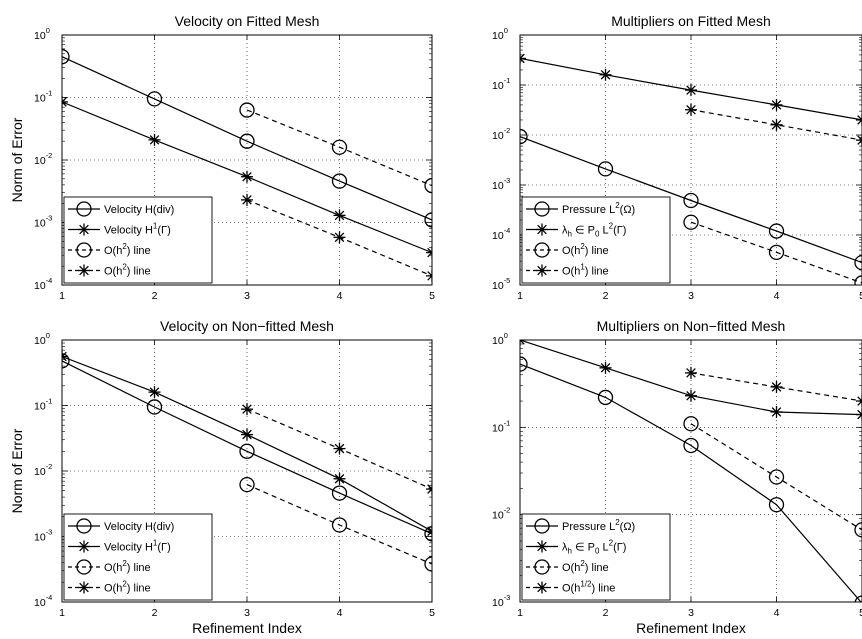  What do you see at coordinates (583, 548) in the screenshot?
I see `legend-text-part: ∈ P` at bounding box center [583, 548].